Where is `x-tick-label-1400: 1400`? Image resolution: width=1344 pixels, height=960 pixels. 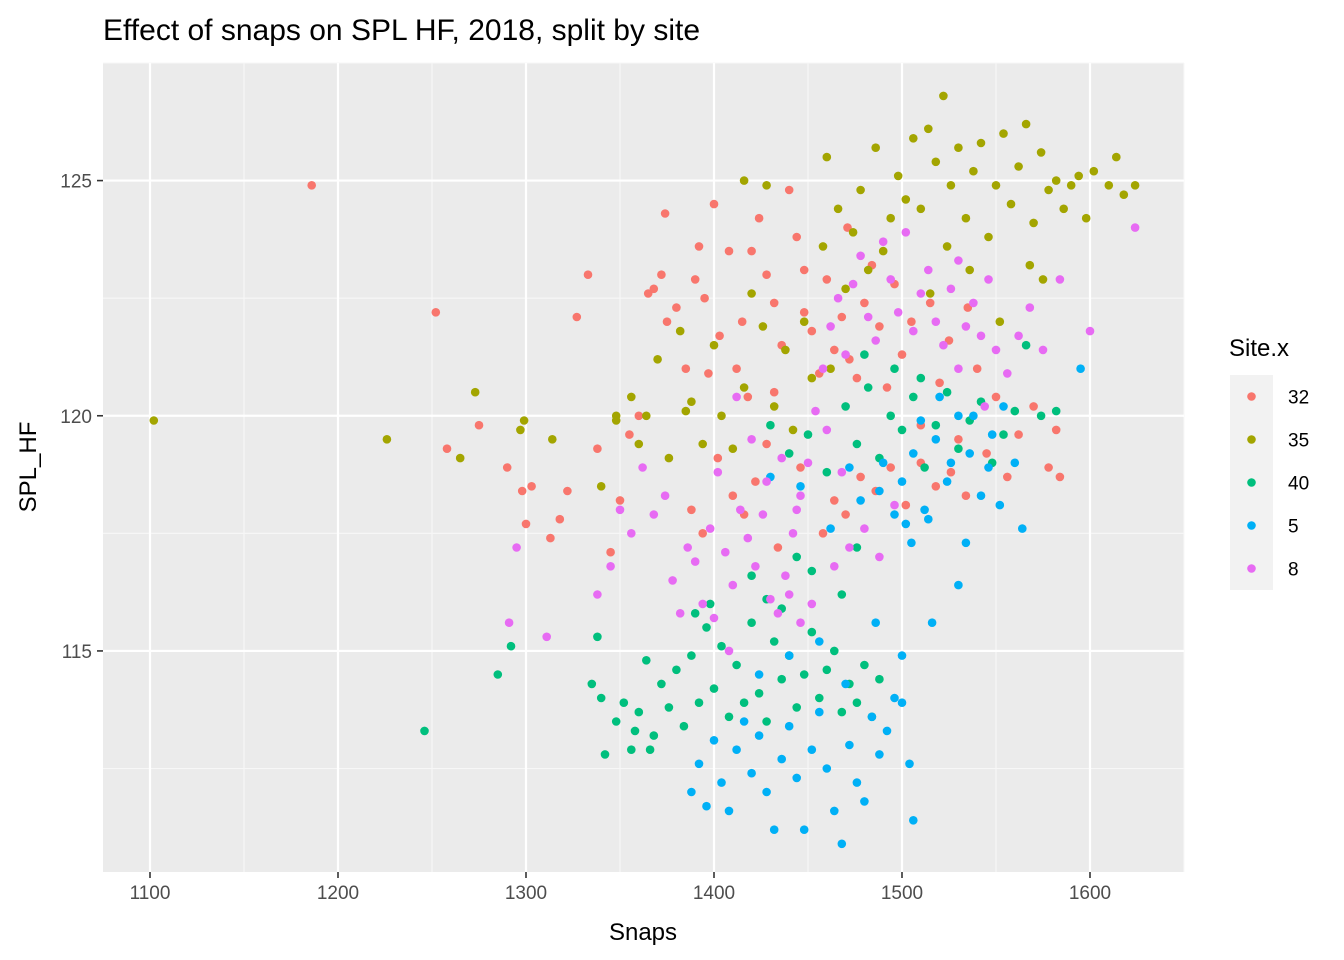 x-tick-label-1400: 1400 is located at coordinates (714, 893).